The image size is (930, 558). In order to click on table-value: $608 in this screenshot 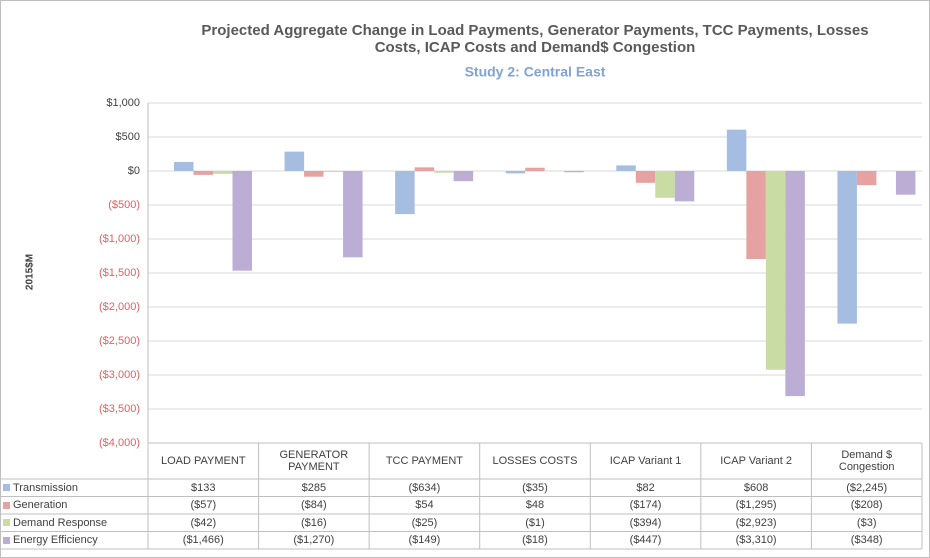, I will do `click(756, 487)`.